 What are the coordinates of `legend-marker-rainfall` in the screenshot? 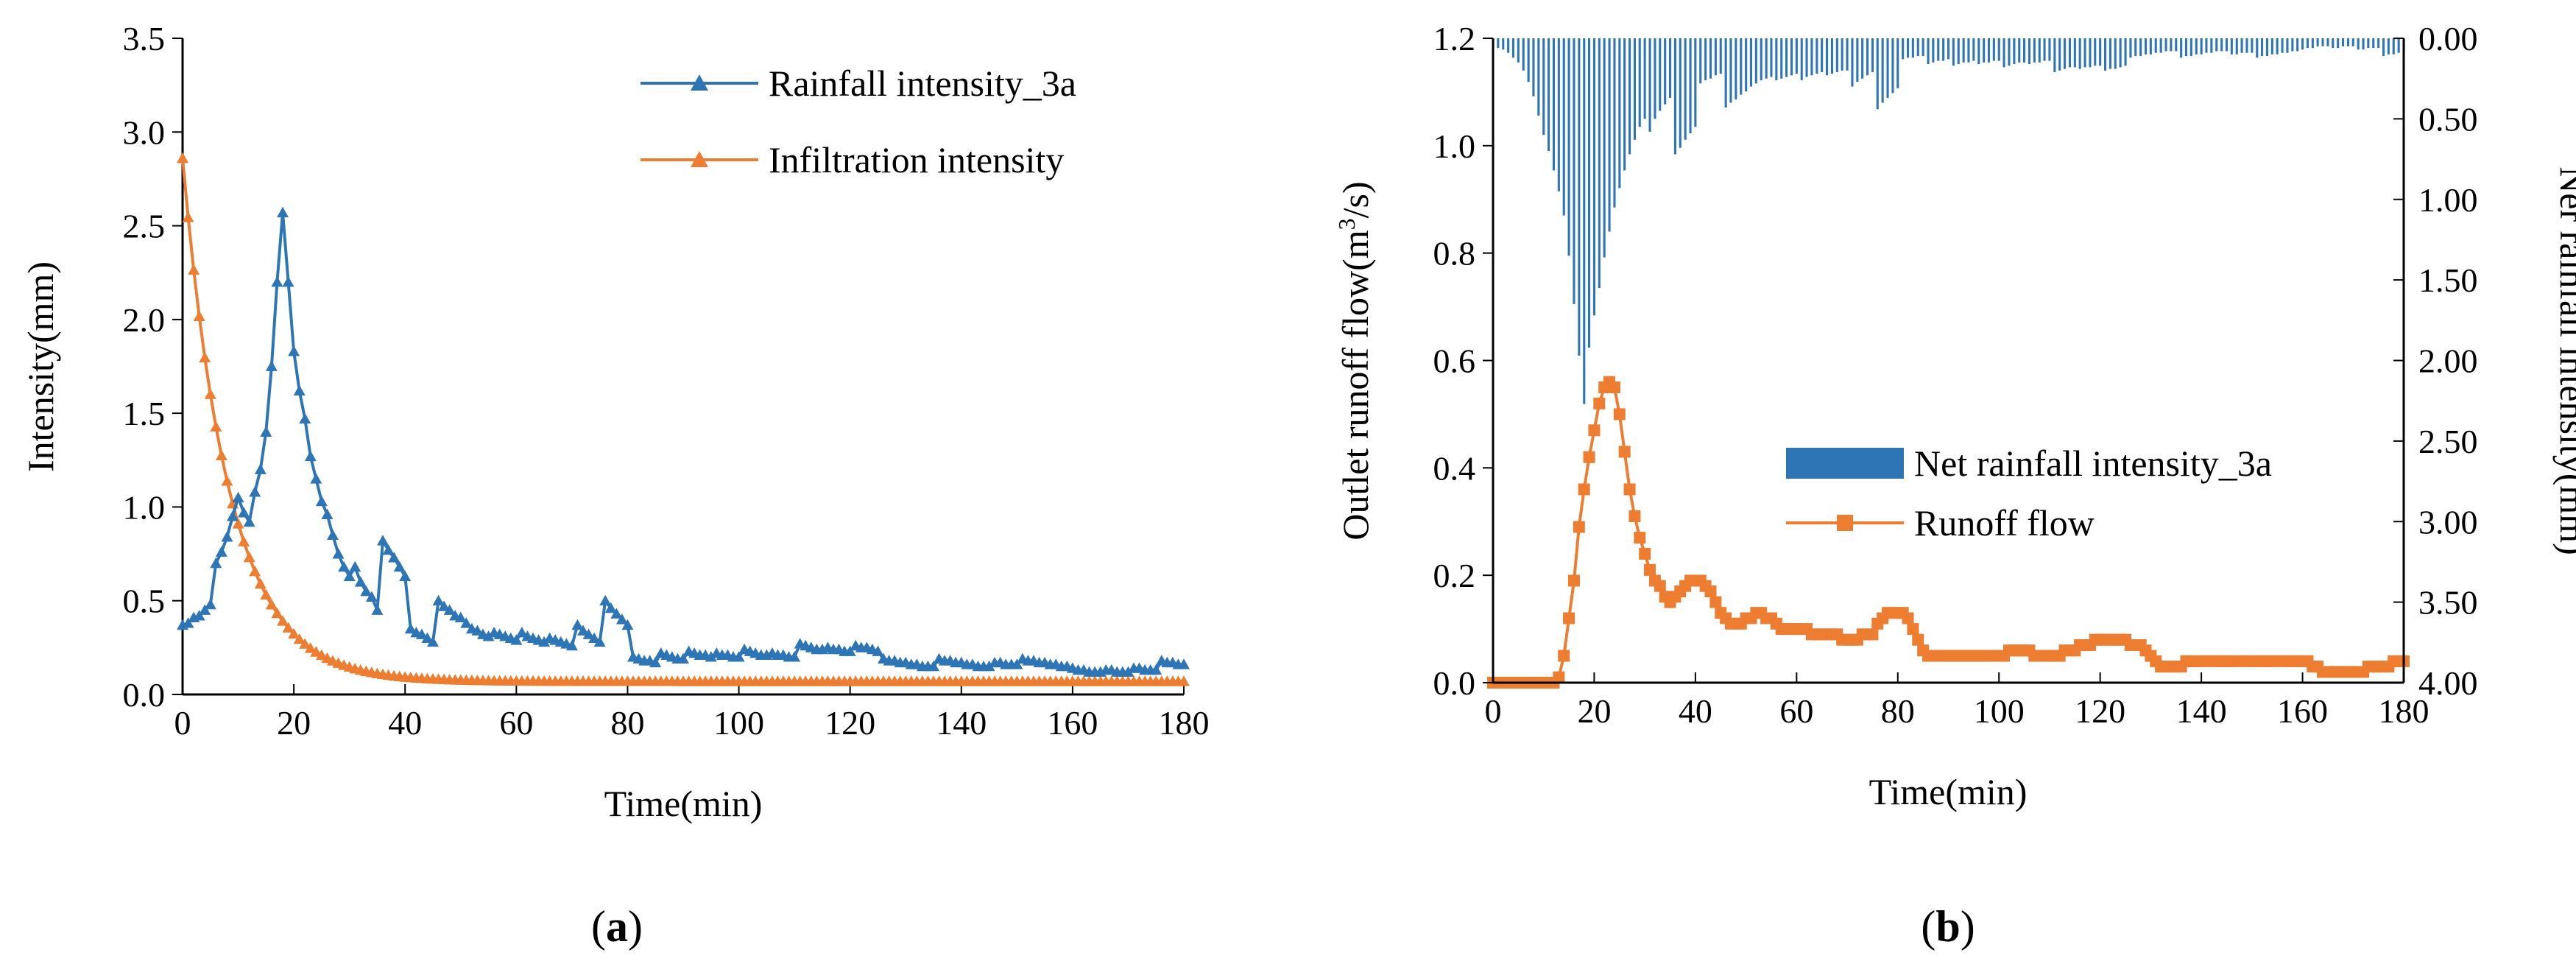 It's located at (699, 82).